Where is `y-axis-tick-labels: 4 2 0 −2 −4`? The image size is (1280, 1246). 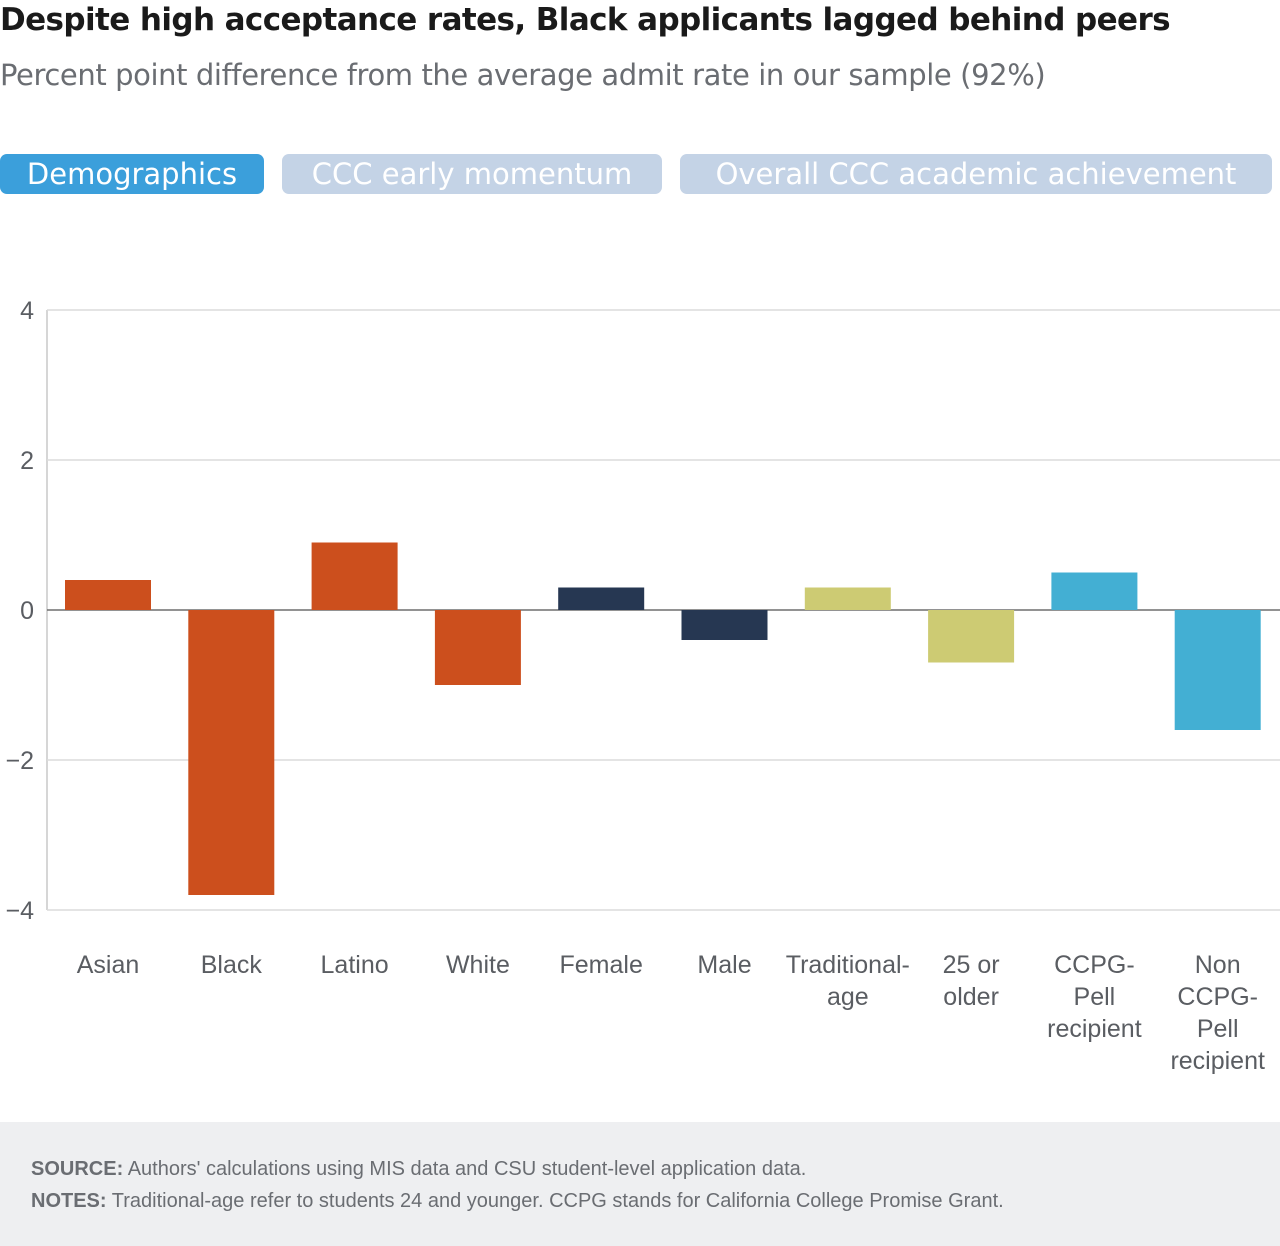 y-axis-tick-labels: 4 2 0 −2 −4 is located at coordinates (19, 611).